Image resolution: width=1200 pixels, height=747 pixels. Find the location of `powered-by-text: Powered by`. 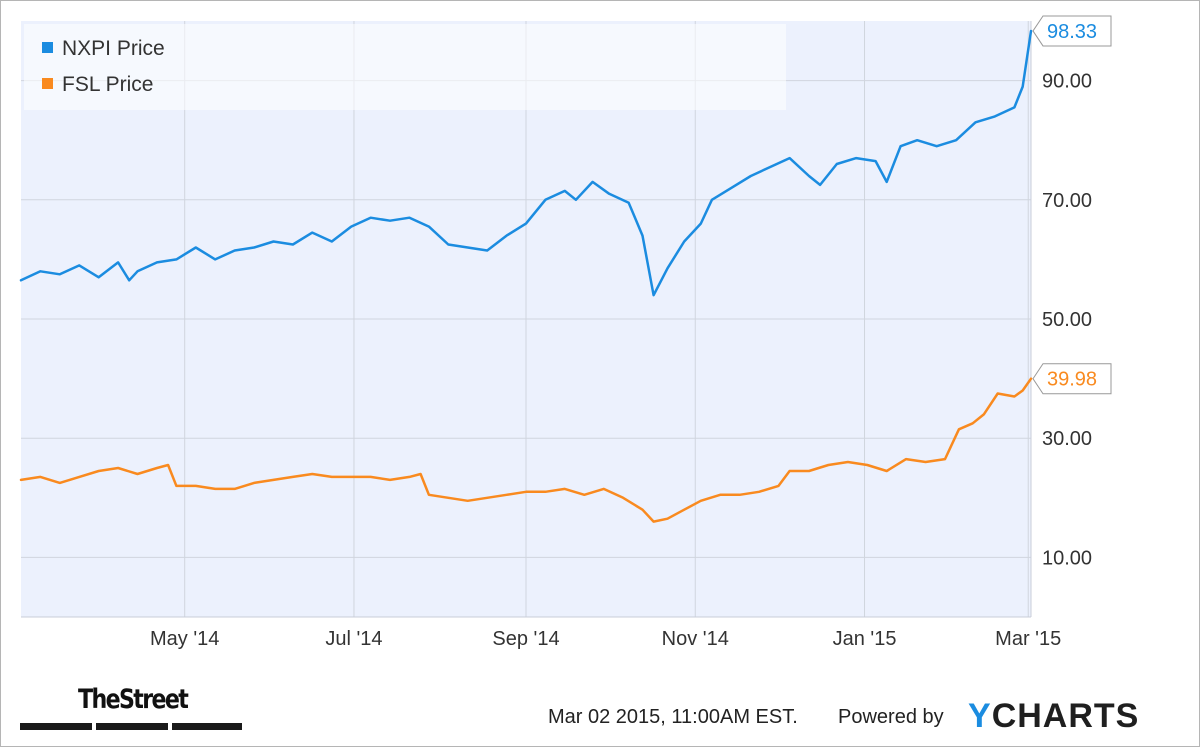

powered-by-text: Powered by is located at coordinates (891, 717).